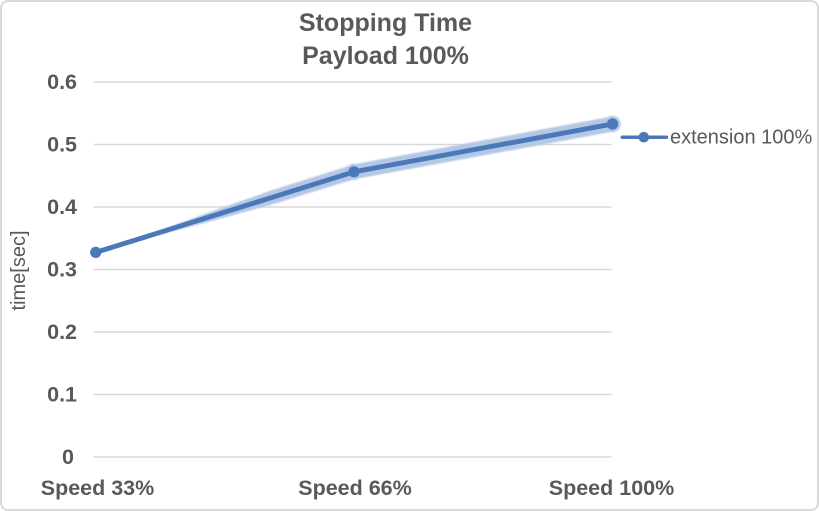 The width and height of the screenshot is (819, 511). I want to click on svg-text: time[sec], so click(19, 270).